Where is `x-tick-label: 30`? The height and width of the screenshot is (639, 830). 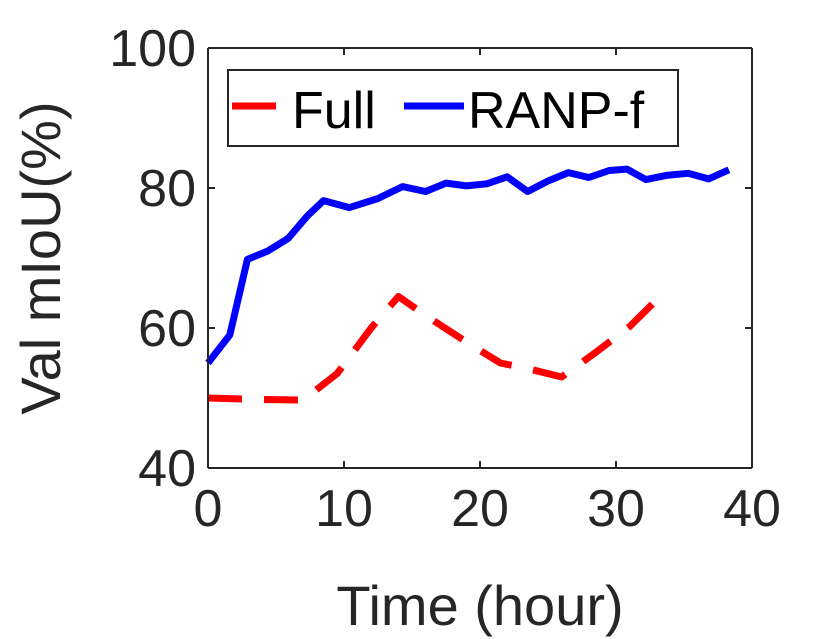 x-tick-label: 30 is located at coordinates (616, 509).